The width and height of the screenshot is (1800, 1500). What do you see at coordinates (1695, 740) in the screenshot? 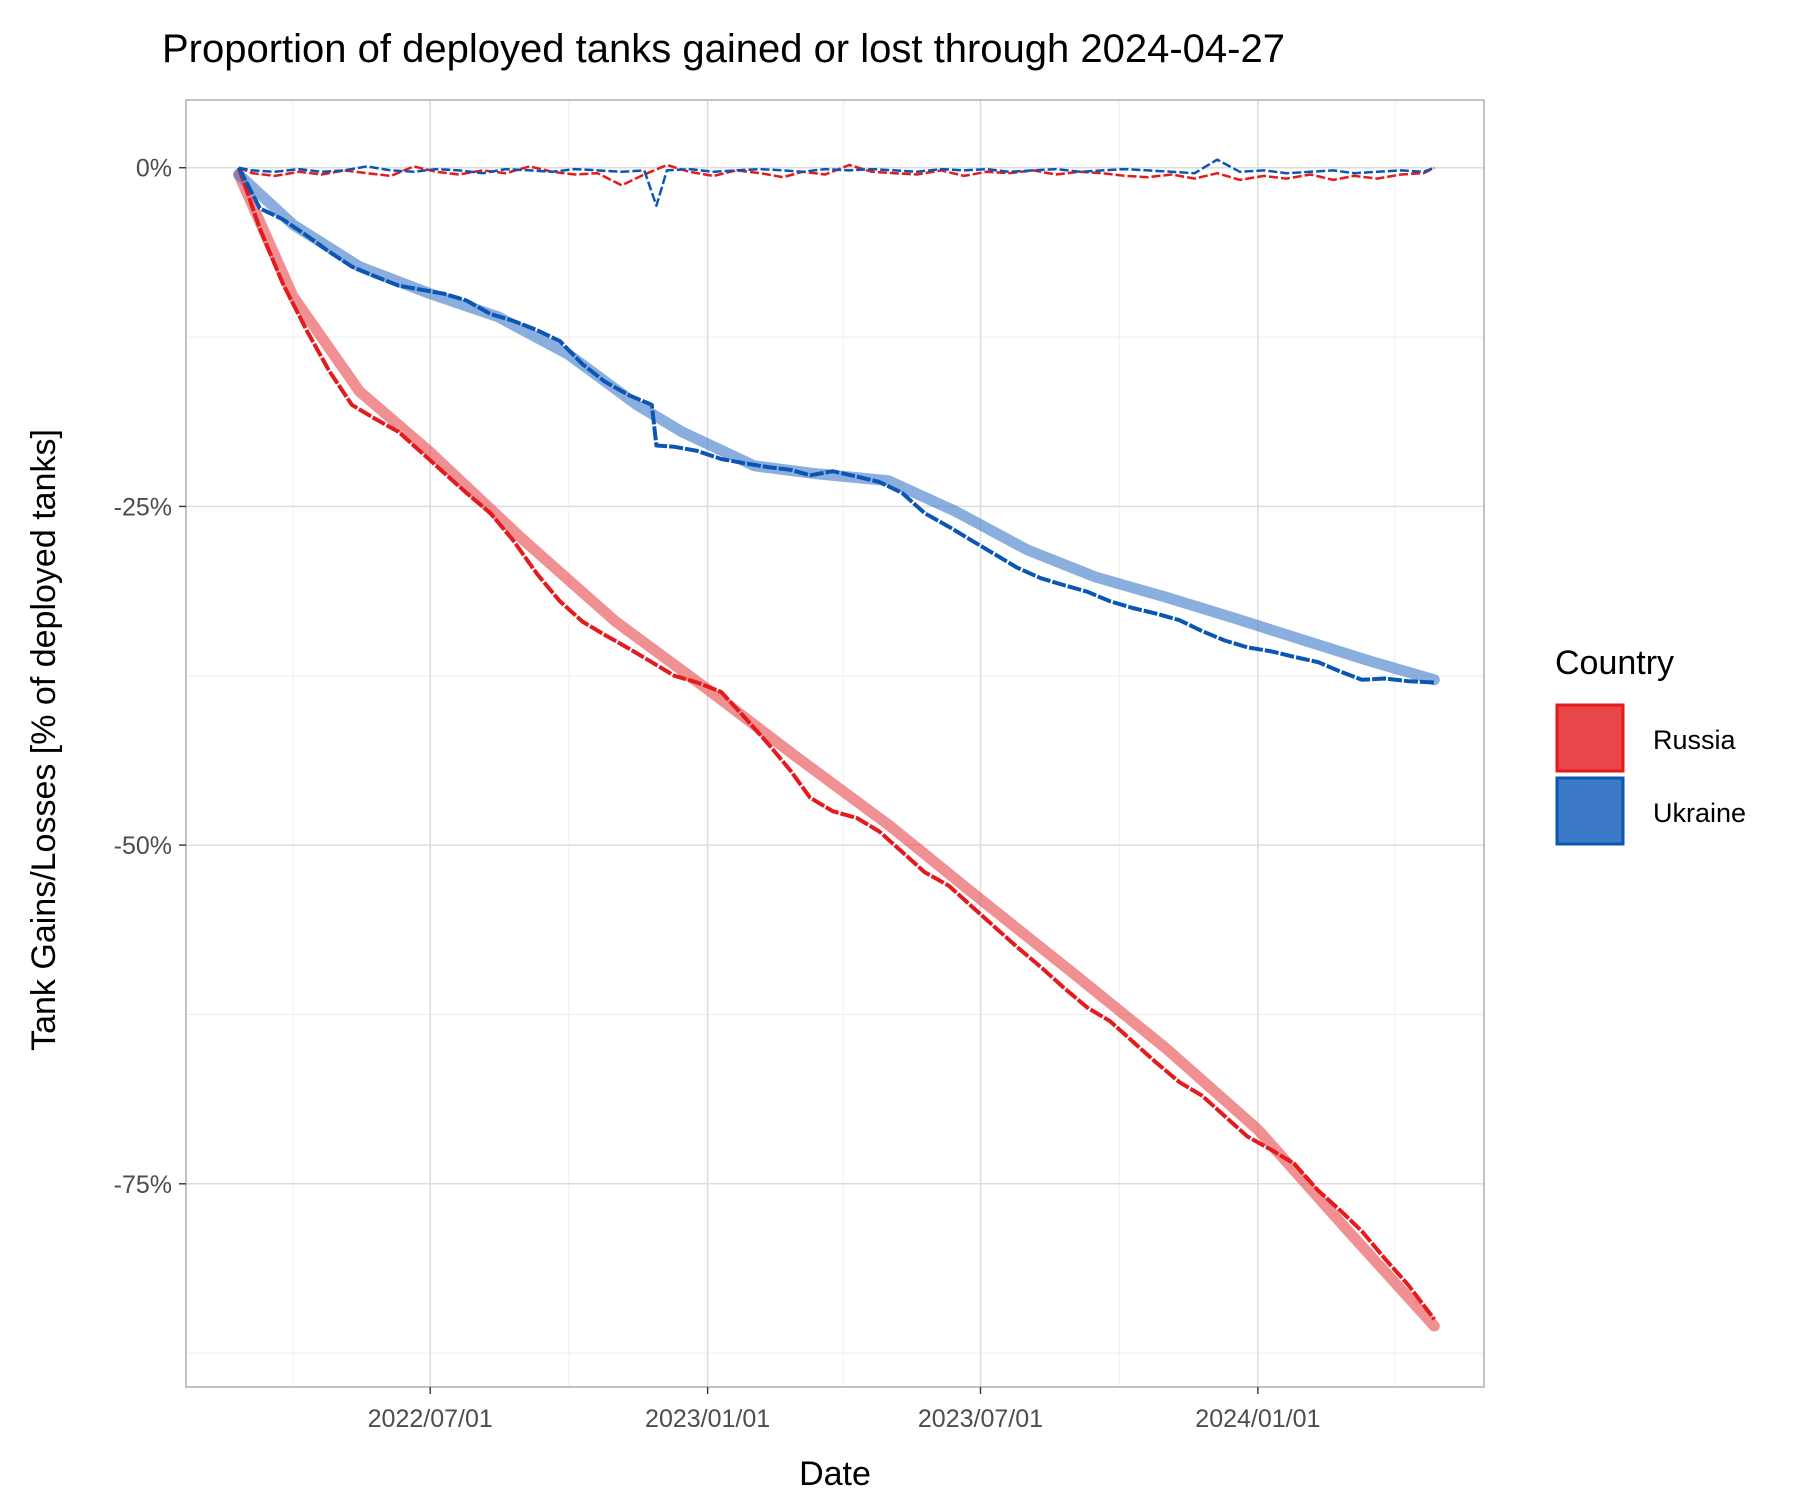
I see `legend-label-russia: Russia` at bounding box center [1695, 740].